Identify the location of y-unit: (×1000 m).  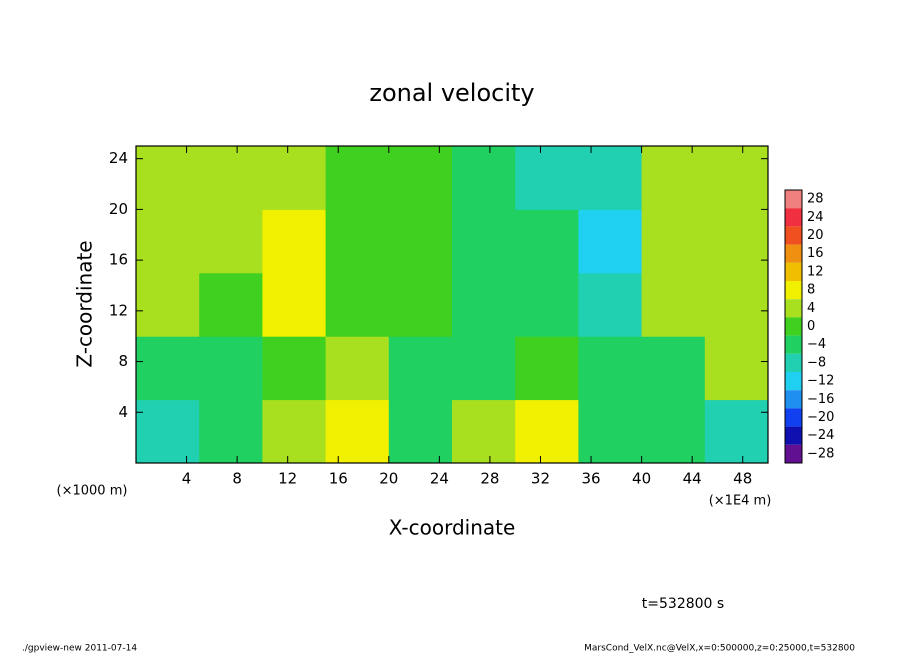
(92, 491).